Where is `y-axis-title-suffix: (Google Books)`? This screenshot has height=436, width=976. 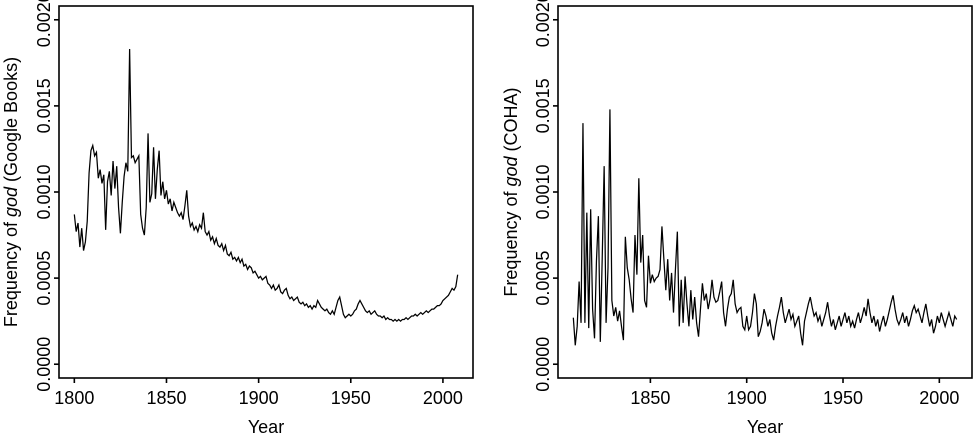
y-axis-title-suffix: (Google Books) is located at coordinates (11, 122).